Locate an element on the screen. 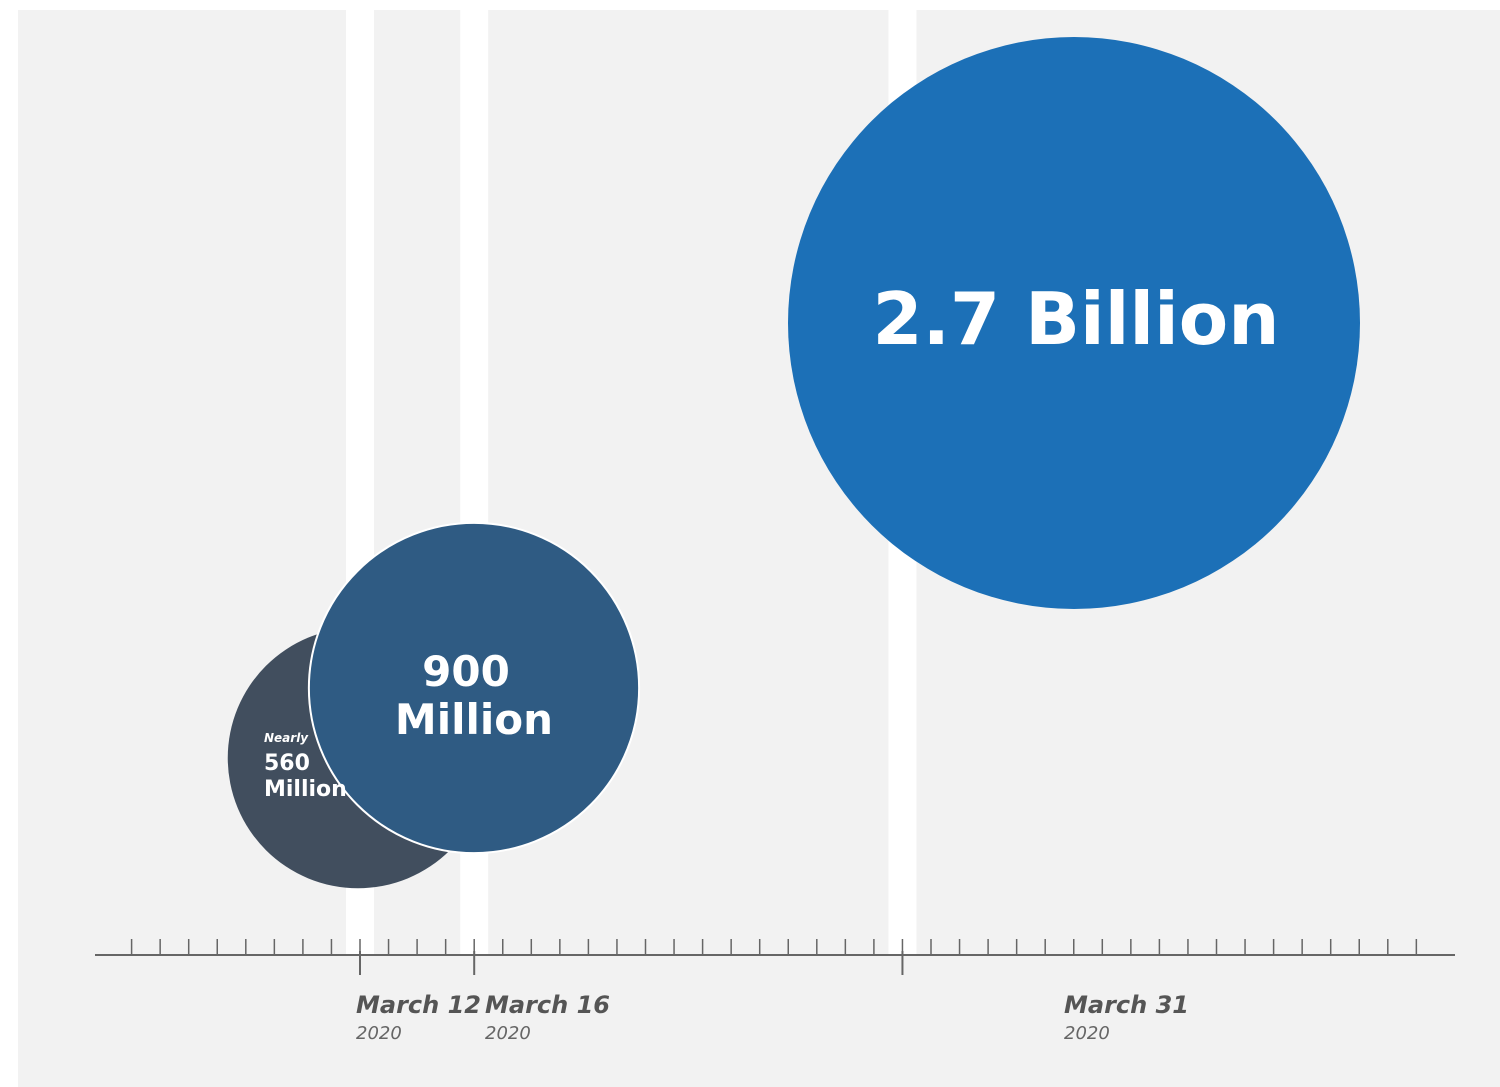 The width and height of the screenshot is (1500, 1087). bubble-label-line: Nearly is located at coordinates (286, 738).